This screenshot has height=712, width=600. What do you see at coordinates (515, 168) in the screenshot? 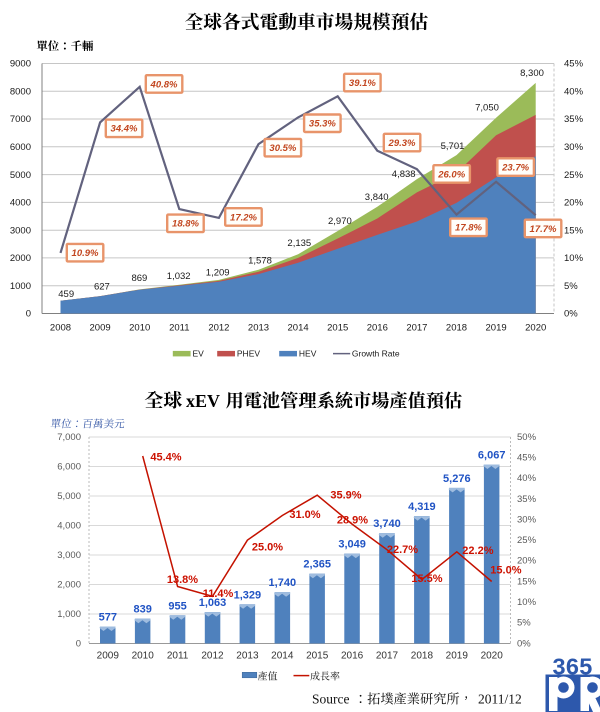
I see `svg-text: 23.7%` at bounding box center [515, 168].